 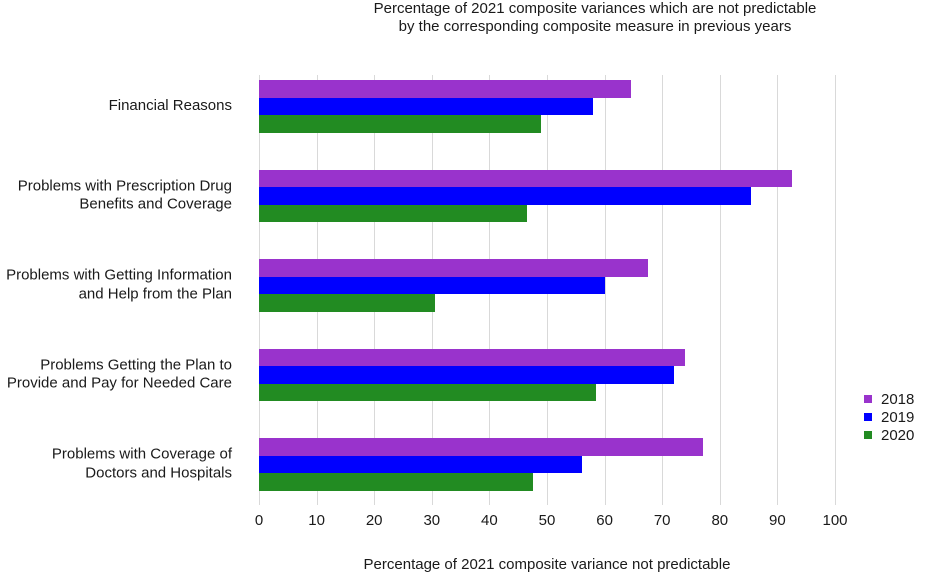 I want to click on legend-item-2020: 2020, so click(x=889, y=435).